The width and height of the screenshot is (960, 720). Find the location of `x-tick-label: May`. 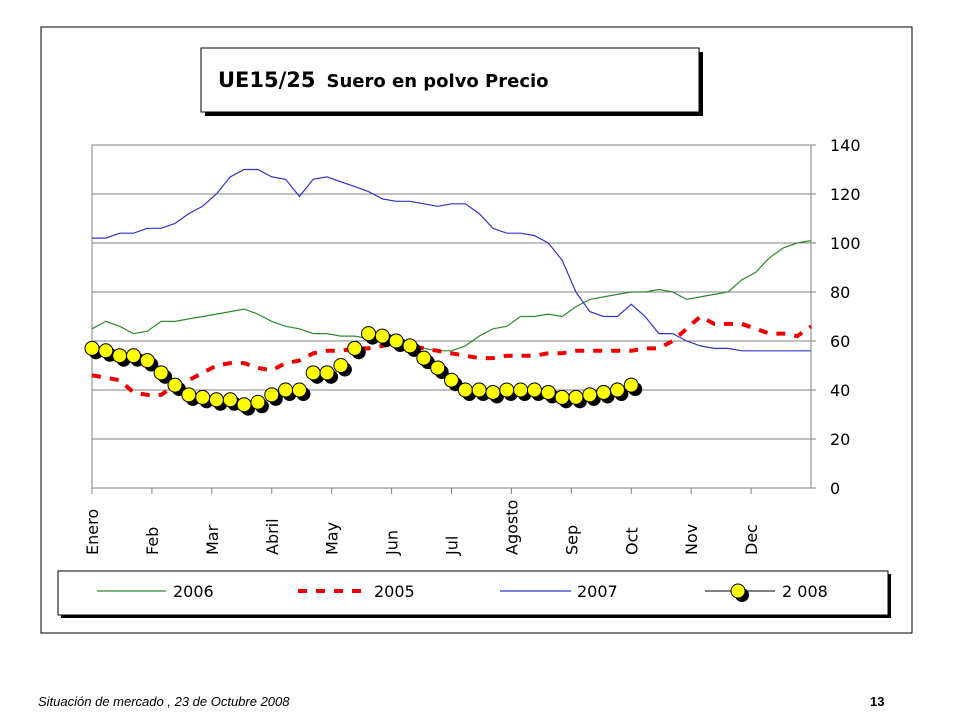

x-tick-label: May is located at coordinates (332, 538).